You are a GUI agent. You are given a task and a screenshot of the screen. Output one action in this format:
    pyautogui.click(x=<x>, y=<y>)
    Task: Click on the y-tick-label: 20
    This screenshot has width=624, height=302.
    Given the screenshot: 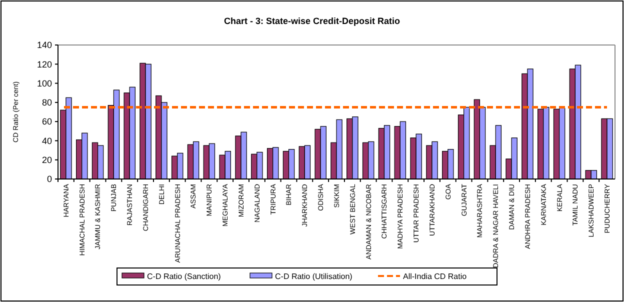 What is the action you would take?
    pyautogui.click(x=47, y=160)
    